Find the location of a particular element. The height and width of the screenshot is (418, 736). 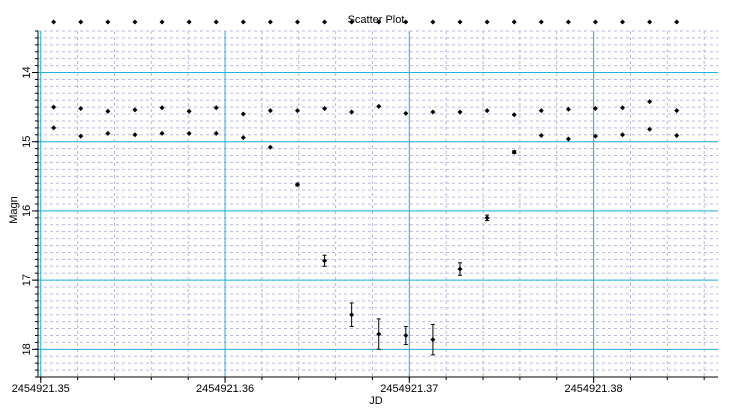

y-axis-label: Magn is located at coordinates (14, 210).